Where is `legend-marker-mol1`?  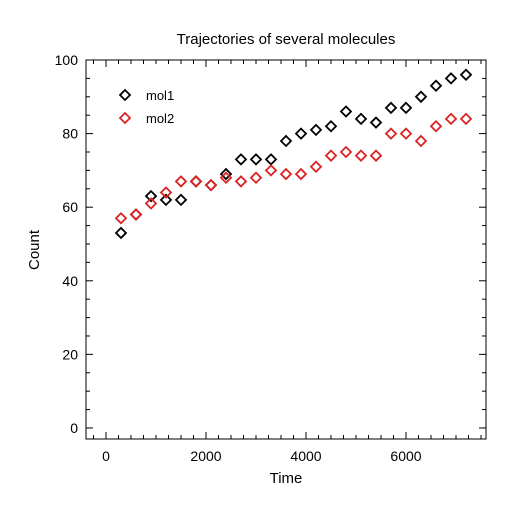
legend-marker-mol1 is located at coordinates (125, 95).